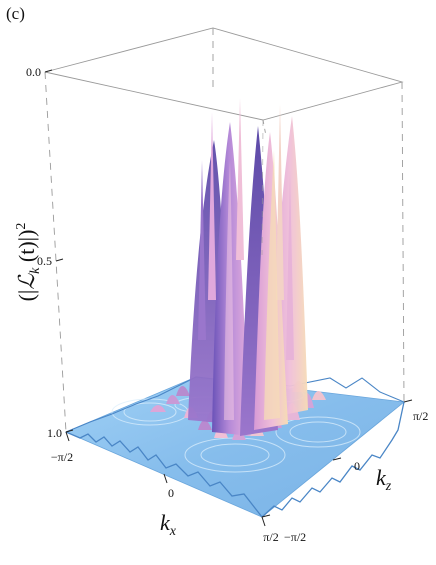 This screenshot has width=436, height=565. What do you see at coordinates (264, 128) in the screenshot?
I see `box-front-vertical` at bounding box center [264, 128].